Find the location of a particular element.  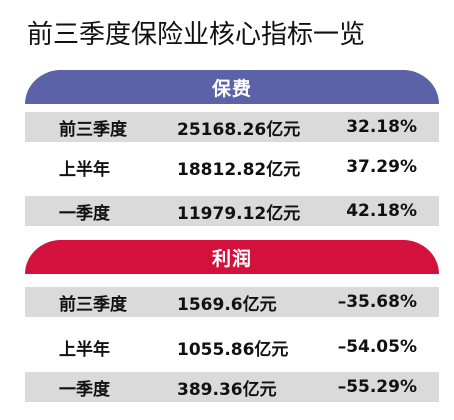

table-row: 一季度 389.36亿元 –55.29% is located at coordinates (232, 387).